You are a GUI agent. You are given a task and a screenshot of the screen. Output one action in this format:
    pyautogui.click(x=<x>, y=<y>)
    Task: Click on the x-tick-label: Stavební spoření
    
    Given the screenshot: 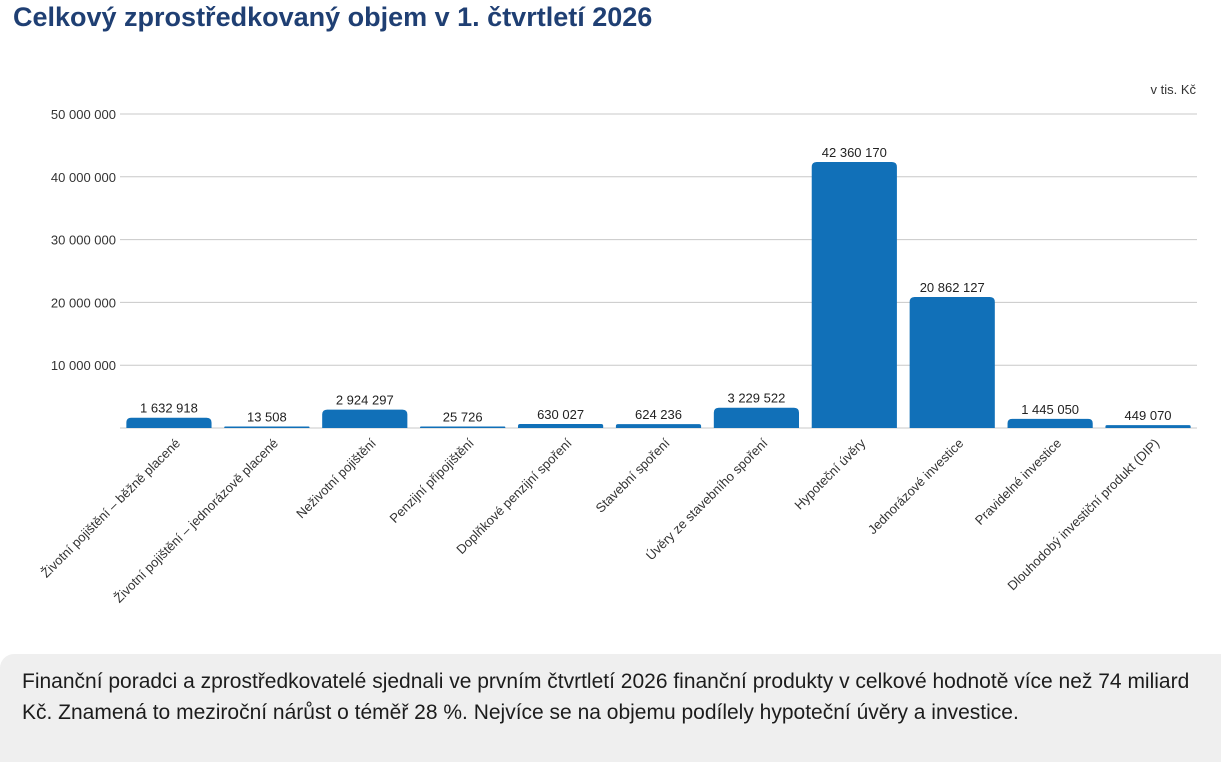 What is the action you would take?
    pyautogui.click(x=633, y=475)
    